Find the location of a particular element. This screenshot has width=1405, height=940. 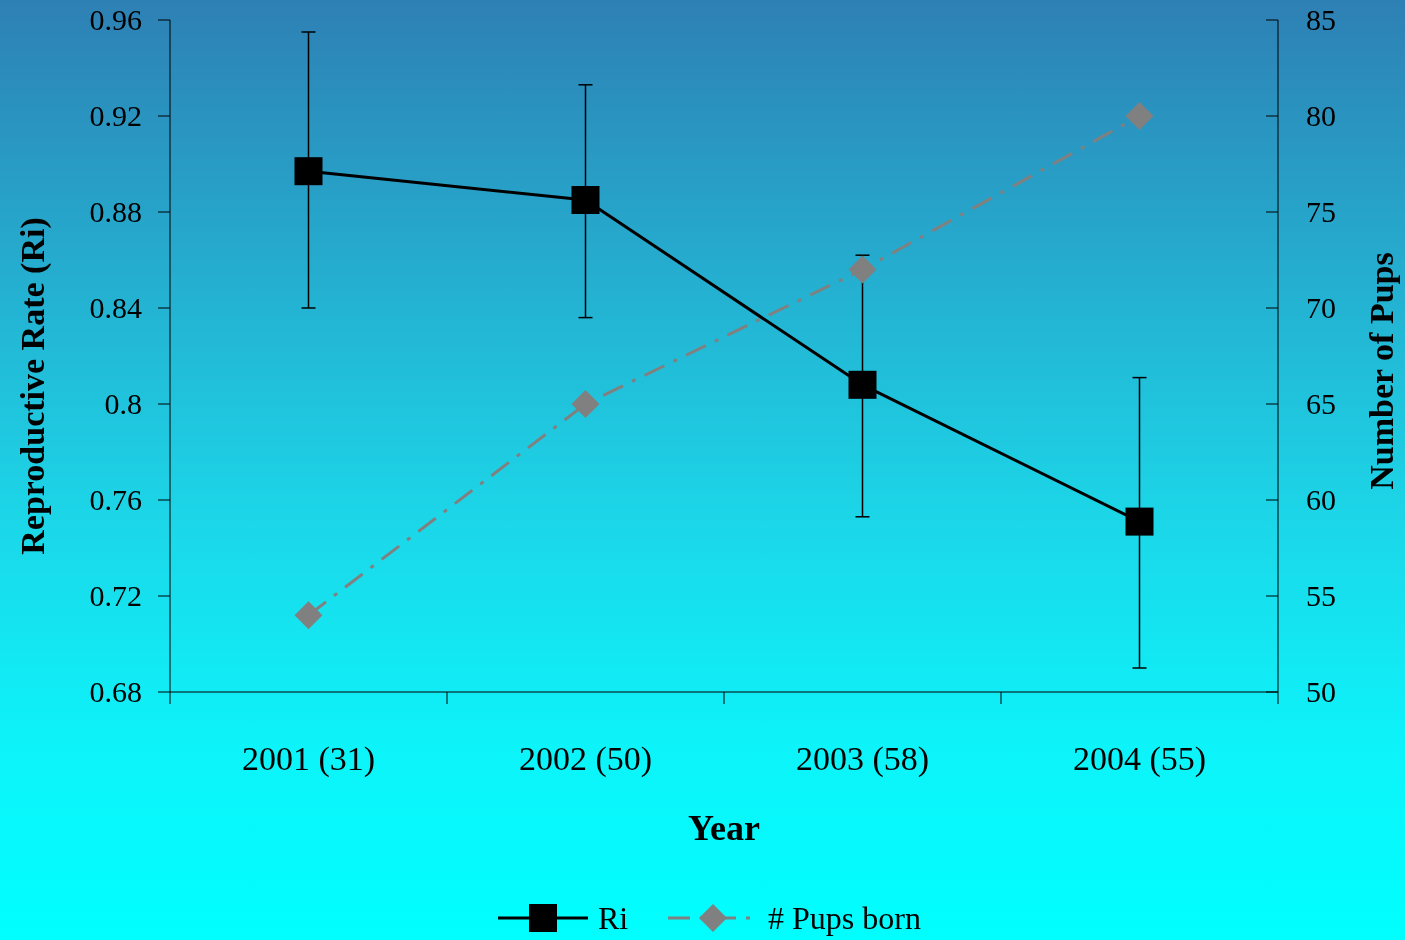

y2-tick-label: 50 is located at coordinates (1321, 691).